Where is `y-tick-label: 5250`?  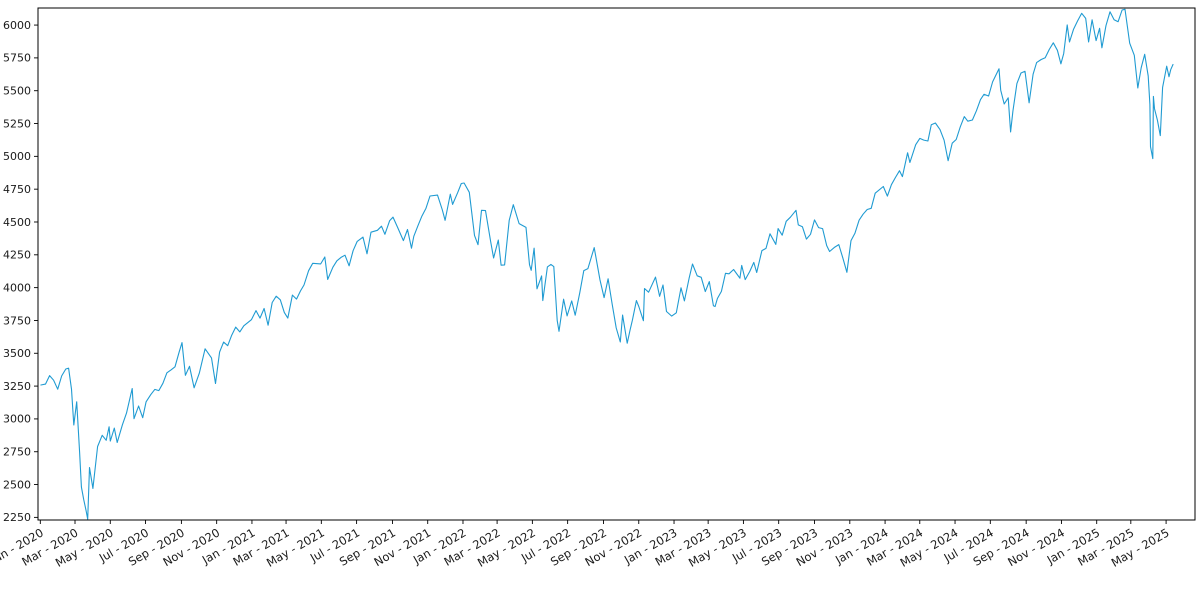
y-tick-label: 5250 is located at coordinates (17, 123).